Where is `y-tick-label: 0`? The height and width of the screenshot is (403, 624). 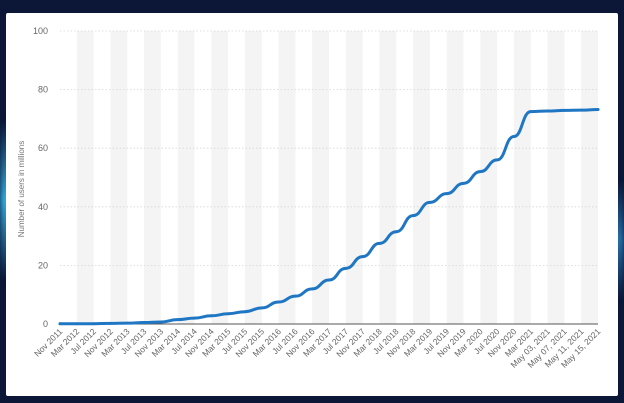
y-tick-label: 0 is located at coordinates (45, 324).